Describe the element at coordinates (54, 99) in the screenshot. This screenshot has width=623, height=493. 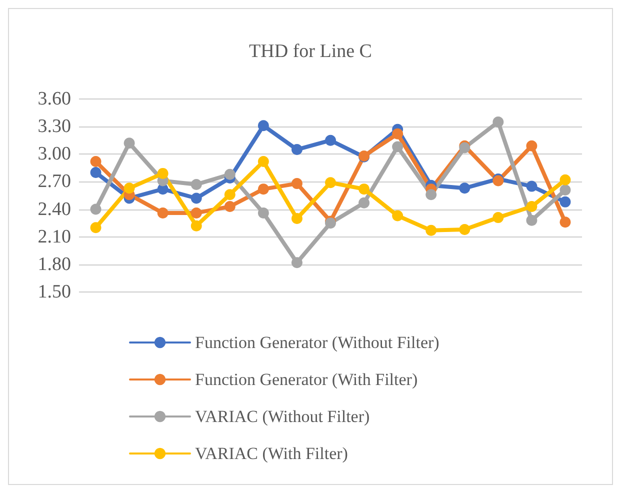
I see `y-tick-label: 3.60` at that location.